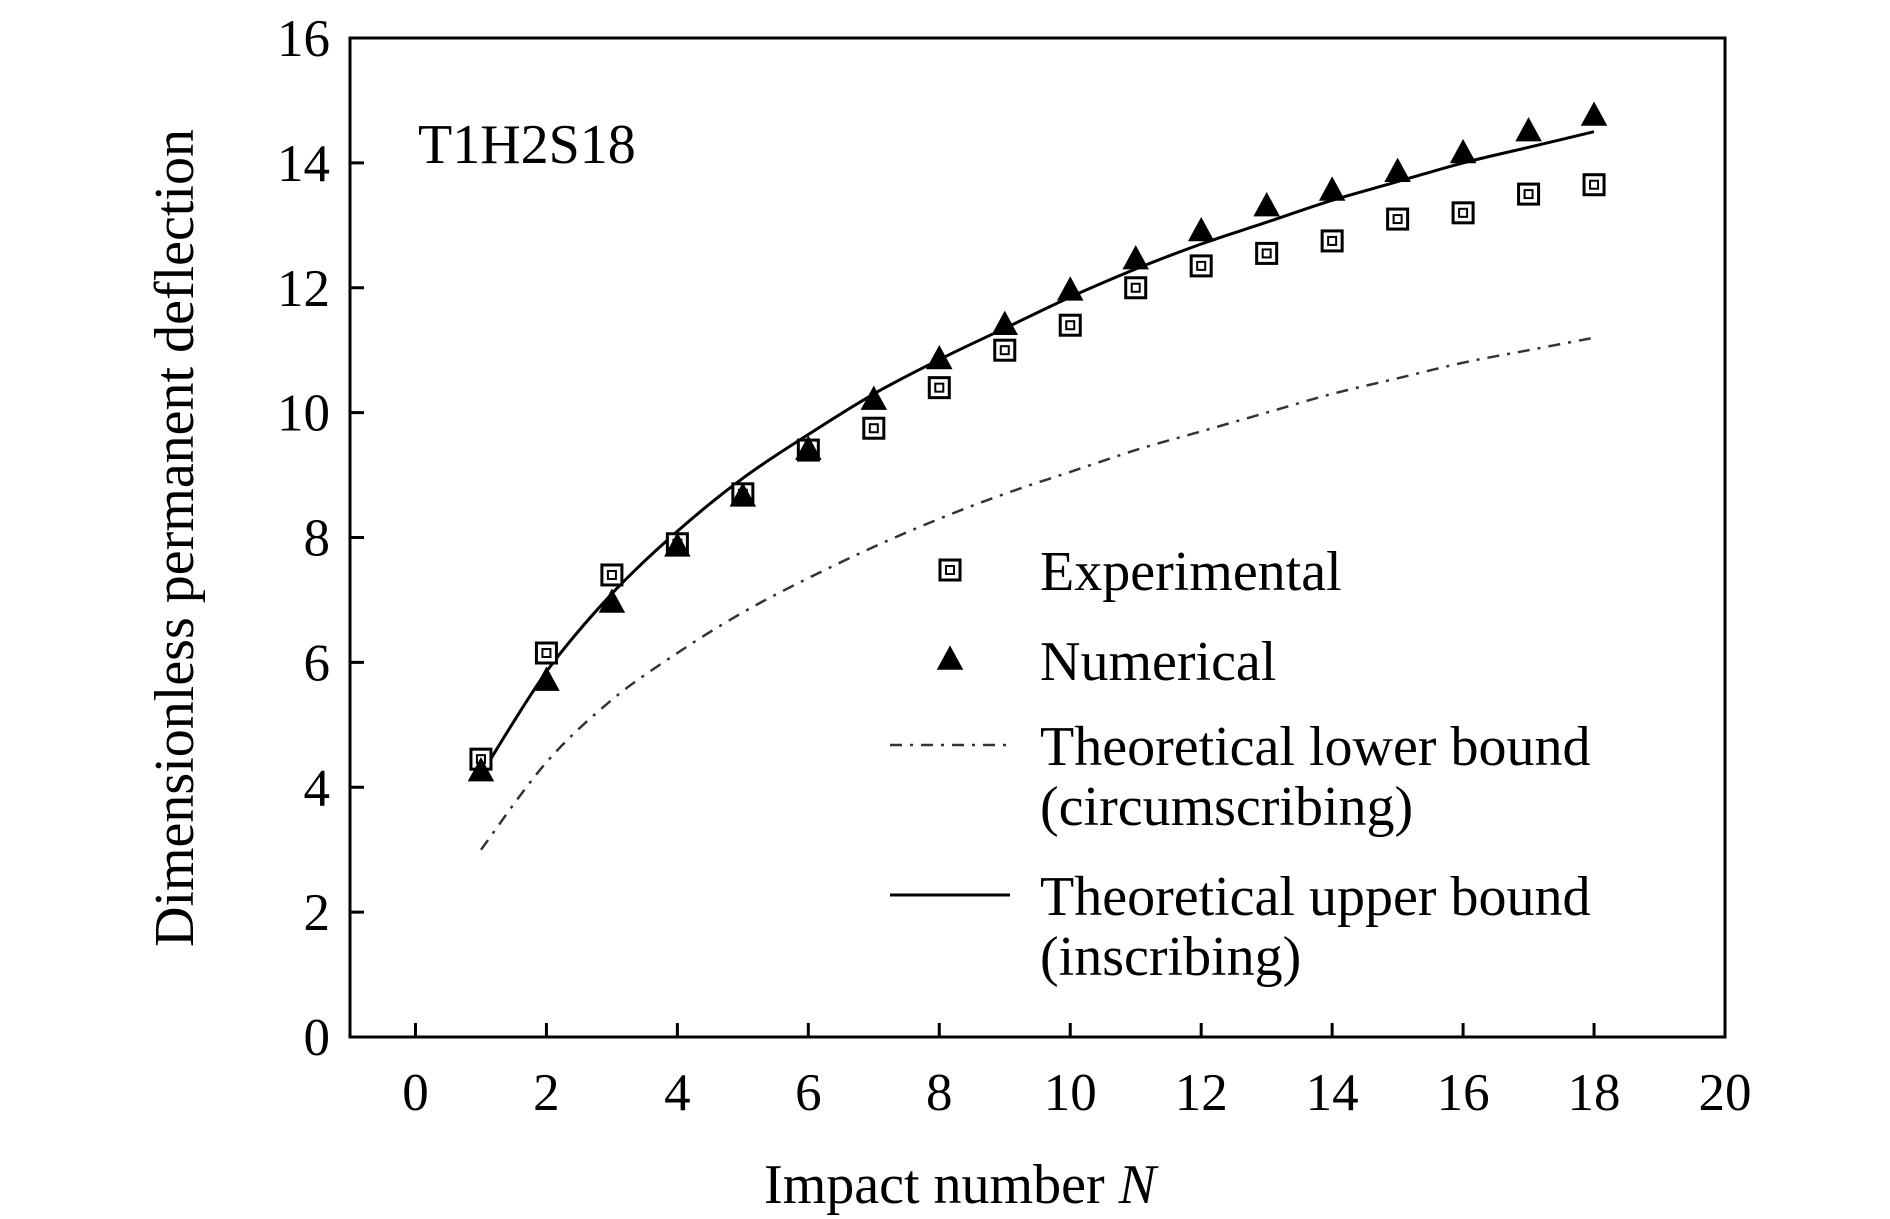 The image size is (1890, 1219). I want to click on y-tick-label: 0, so click(317, 1038).